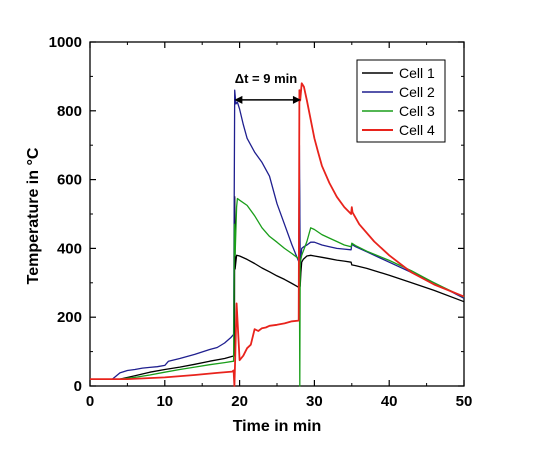 This screenshot has height=462, width=534. Describe the element at coordinates (69, 248) in the screenshot. I see `y-tick-label: 400` at that location.